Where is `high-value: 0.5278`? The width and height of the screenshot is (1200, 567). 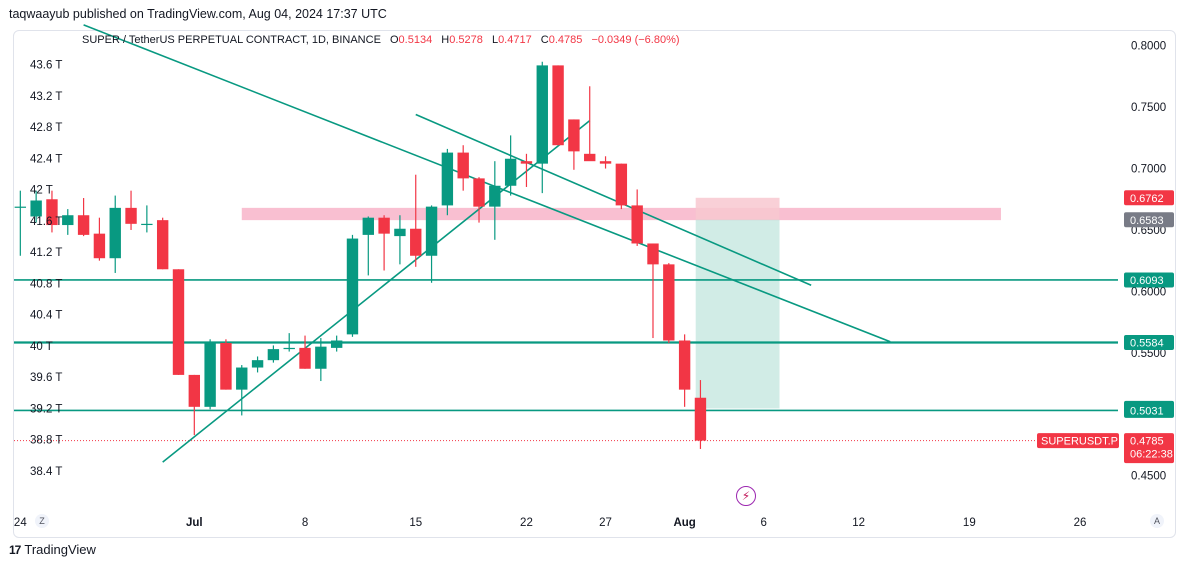
high-value: 0.5278 is located at coordinates (466, 40).